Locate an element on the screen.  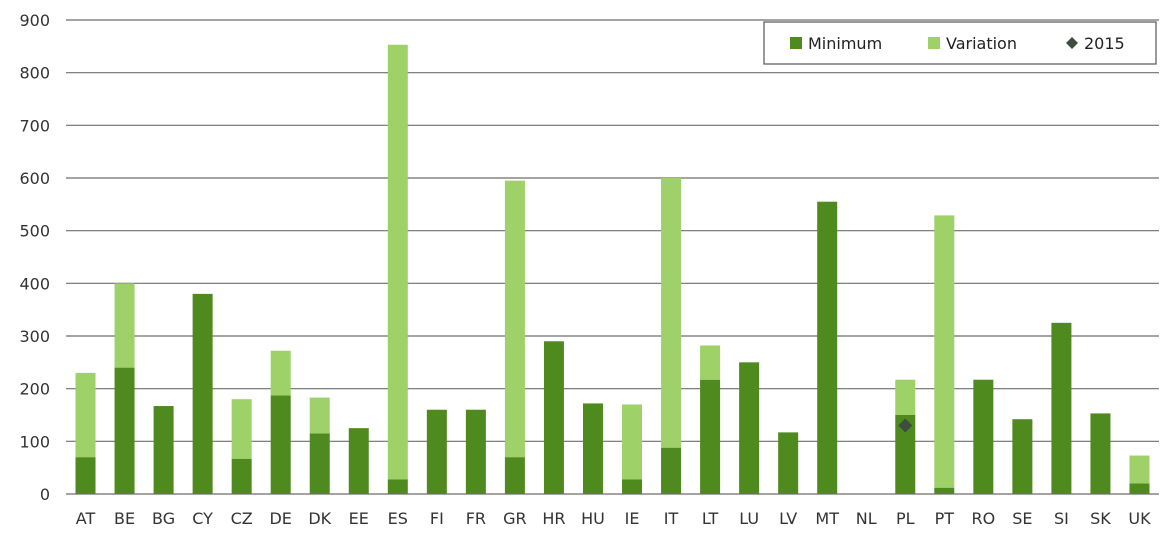
bar-minimum-ro is located at coordinates (983, 436).